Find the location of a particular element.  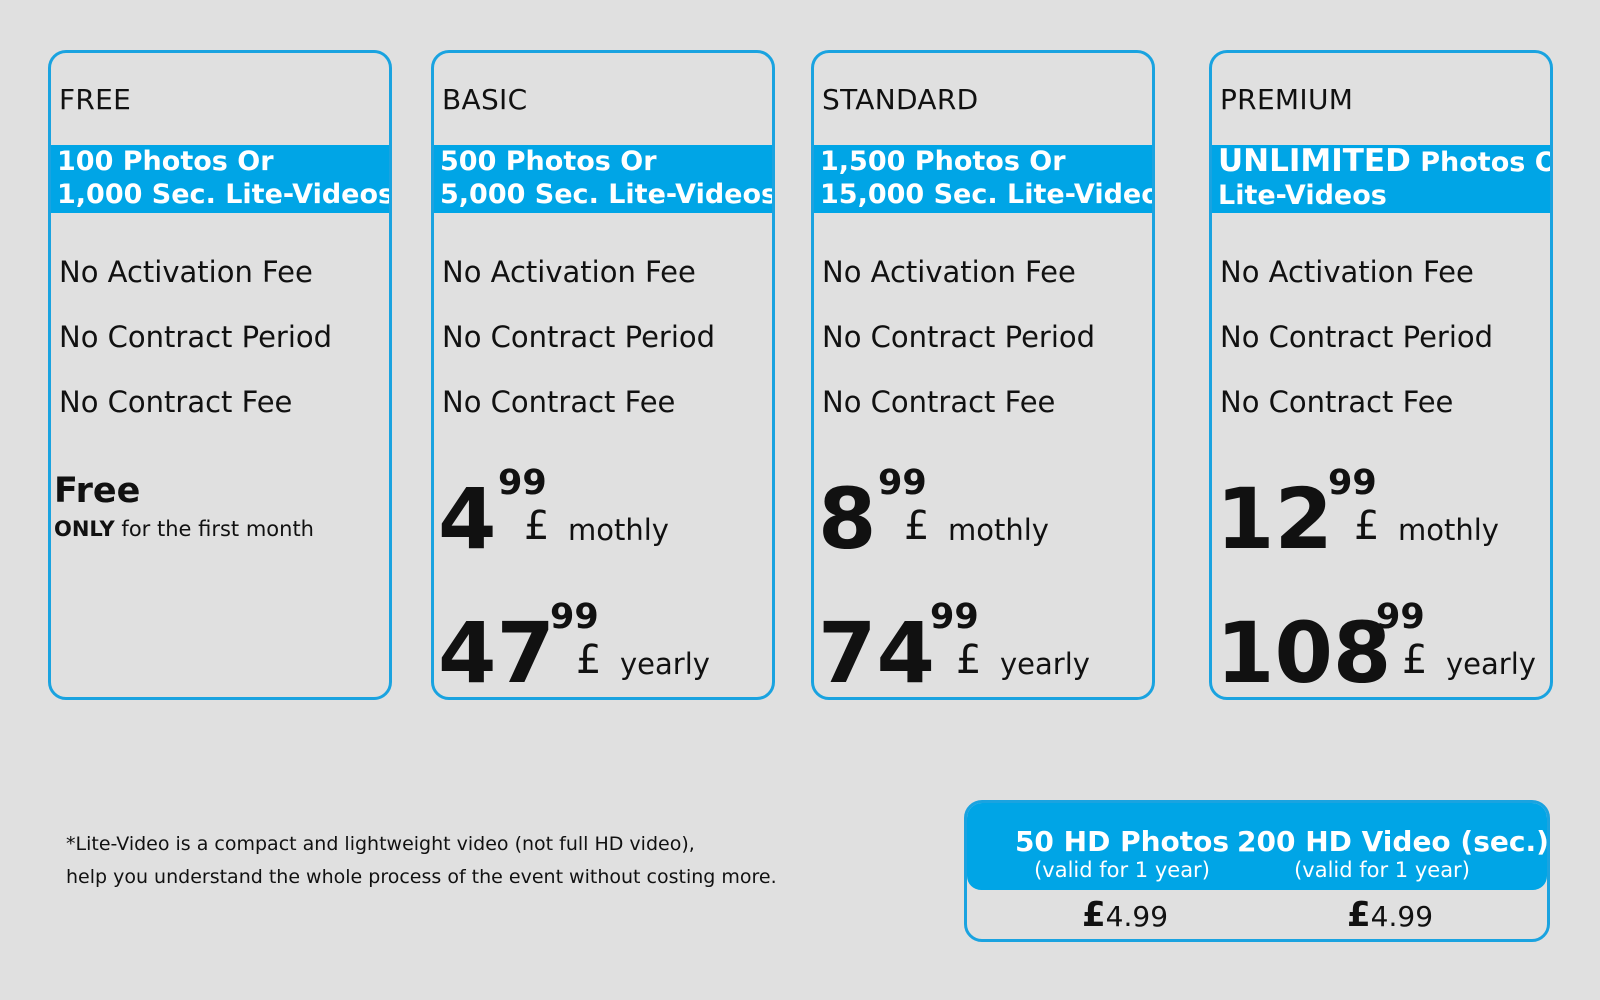

addon-hd-photos-price: £4.99 is located at coordinates (1125, 915).